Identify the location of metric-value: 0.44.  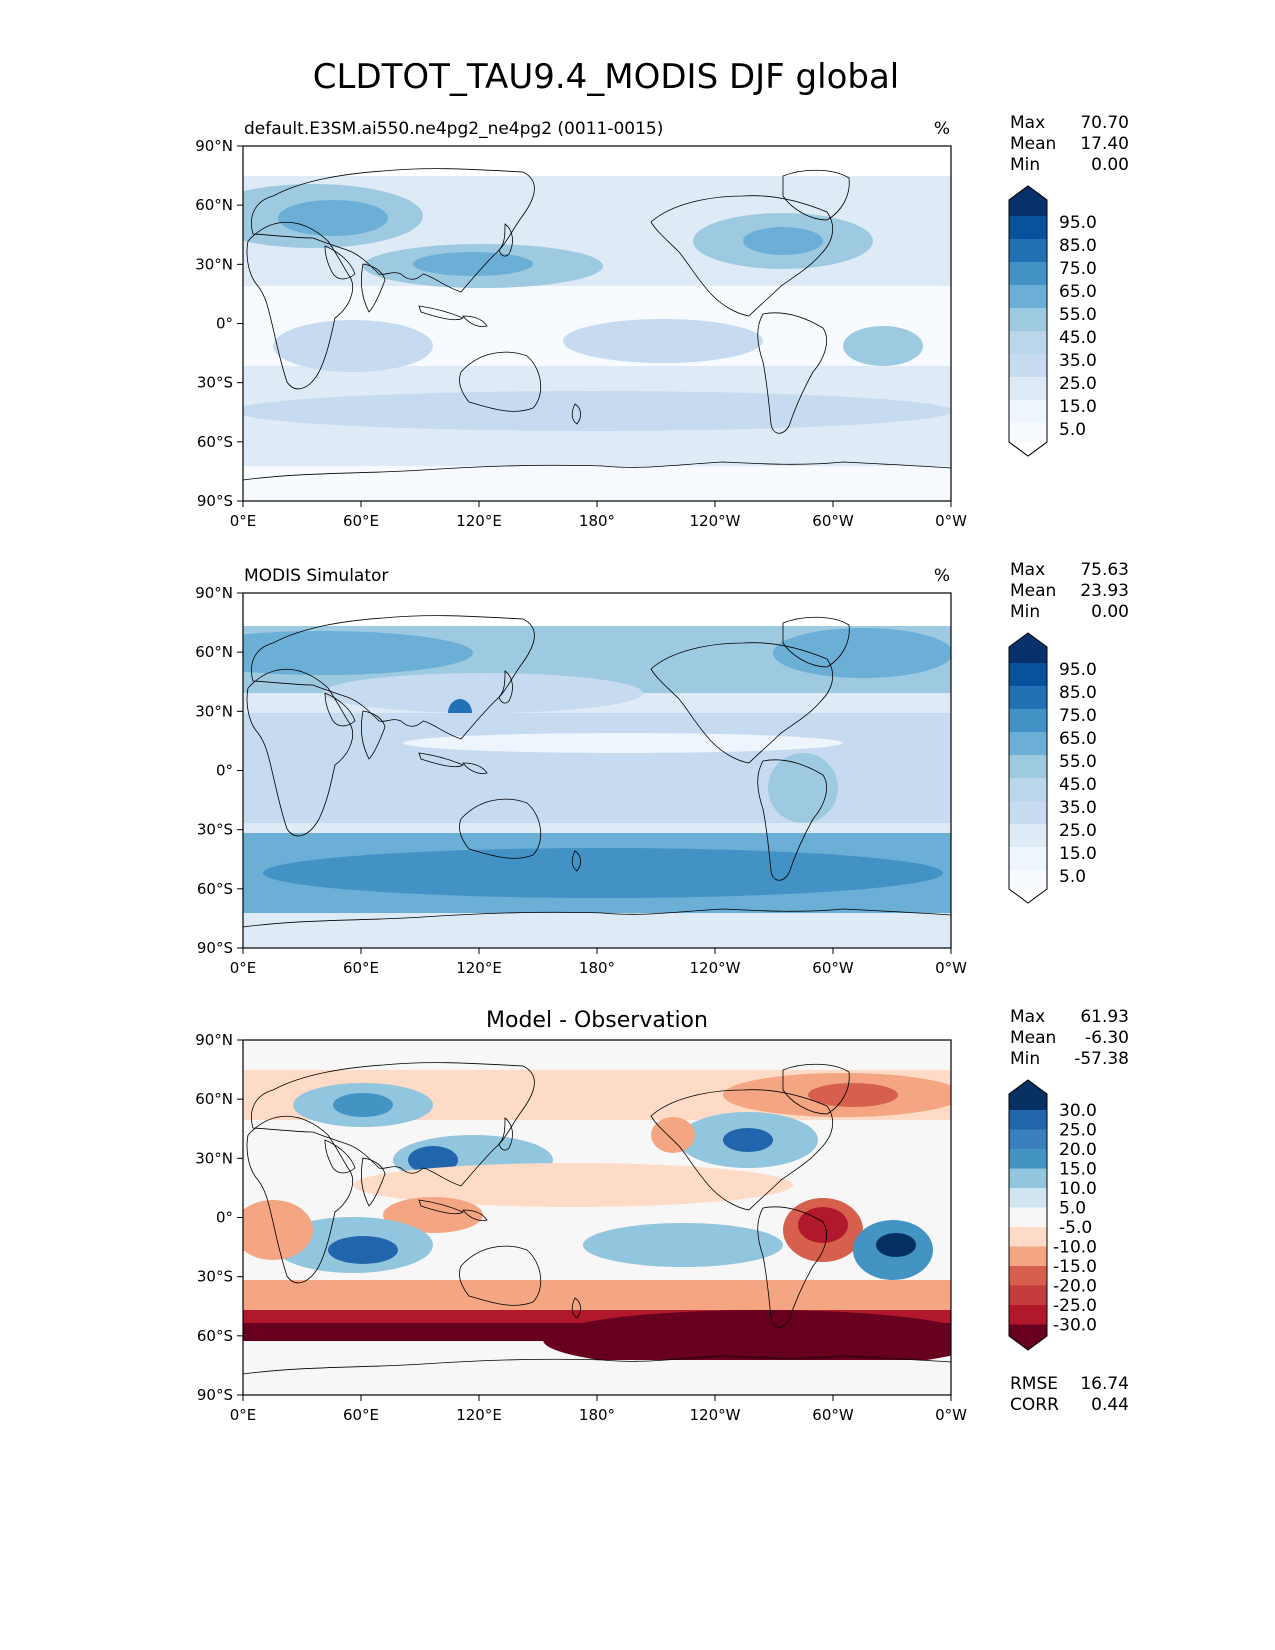
(1110, 1405).